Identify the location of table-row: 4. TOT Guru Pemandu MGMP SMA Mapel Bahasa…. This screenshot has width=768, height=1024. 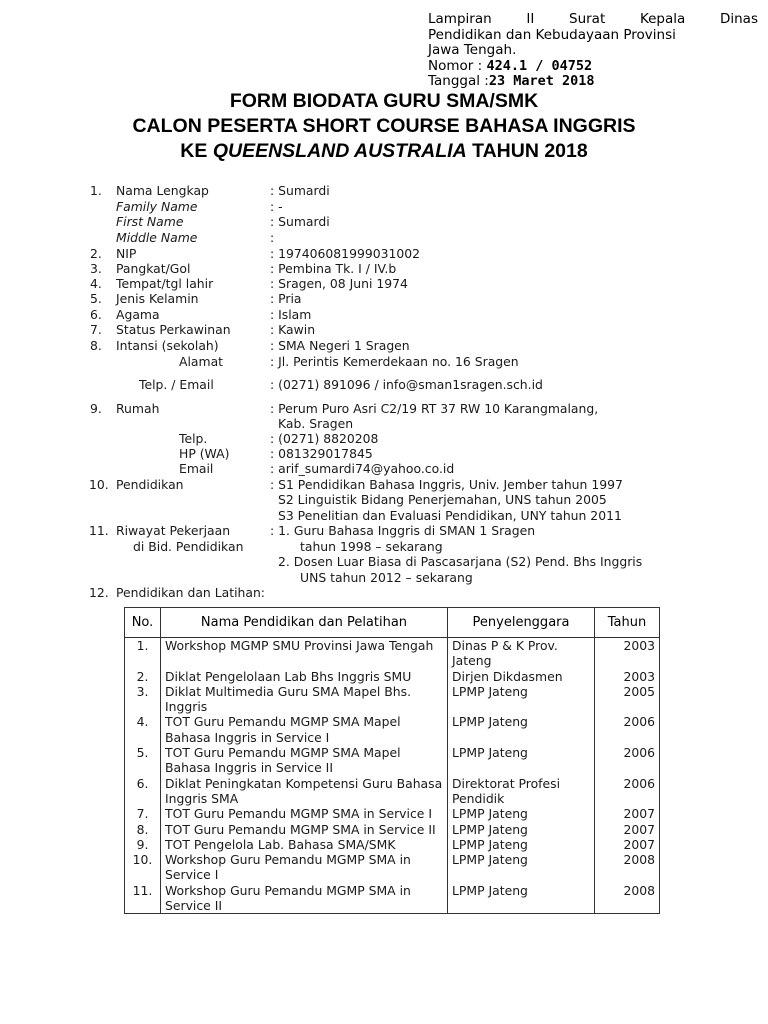
(392, 730).